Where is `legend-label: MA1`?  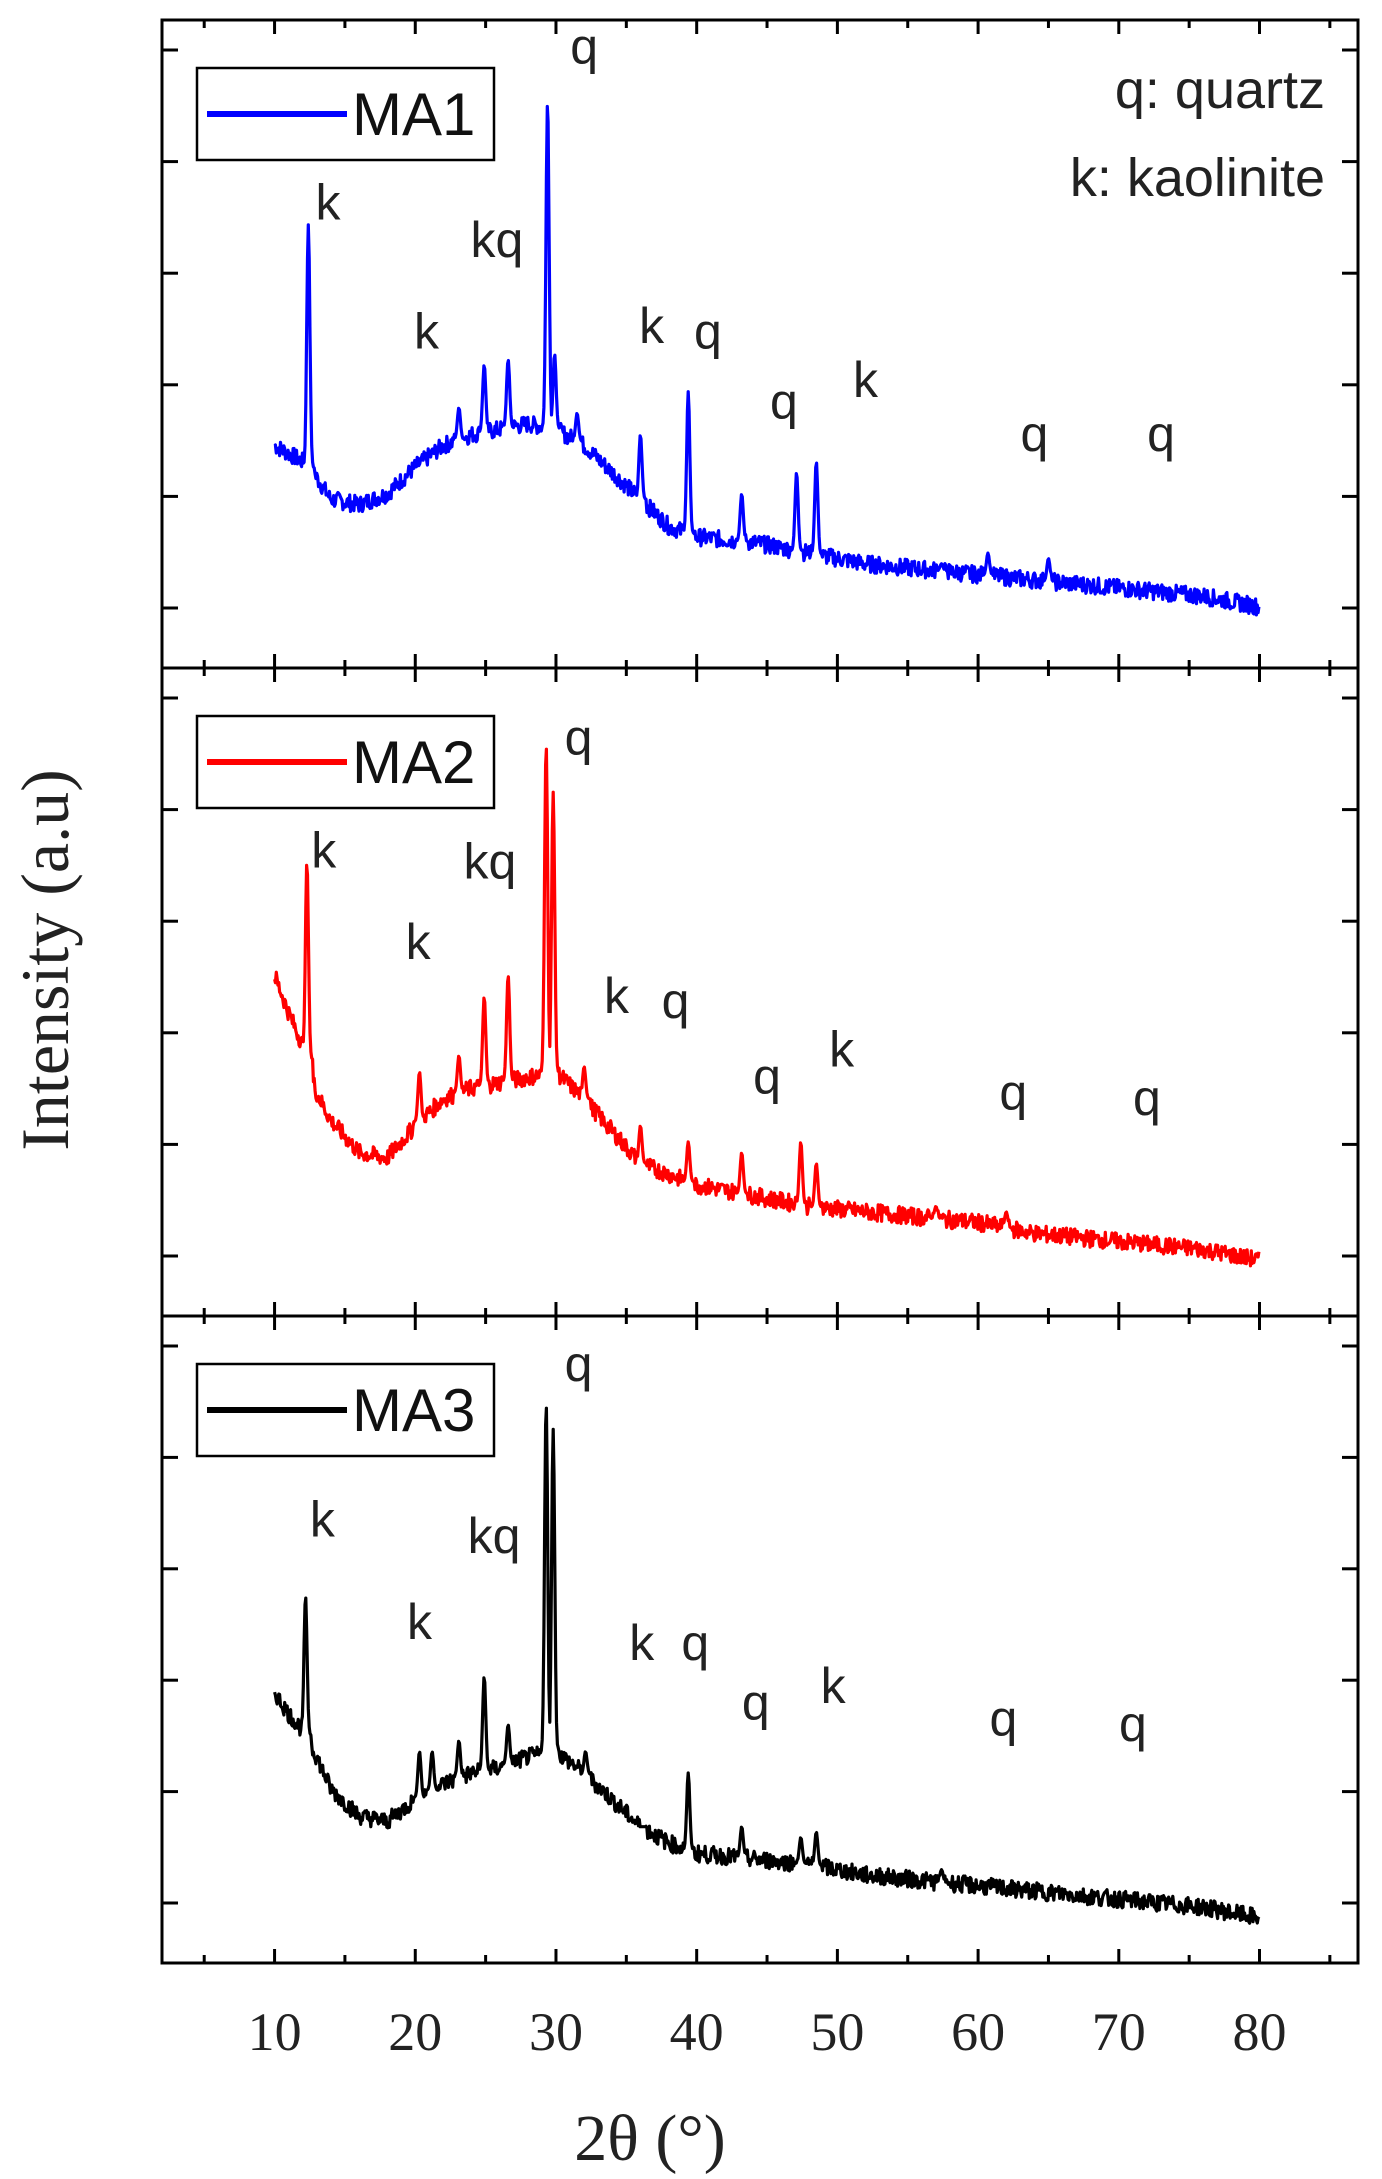
legend-label: MA1 is located at coordinates (413, 114).